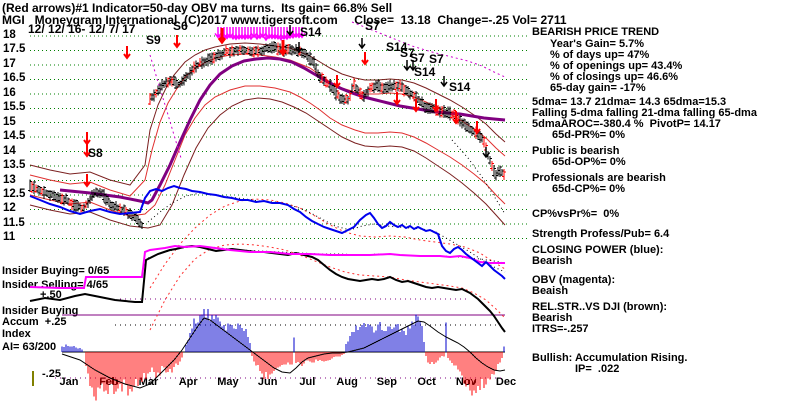 Image resolution: width=800 pixels, height=405 pixels. Describe the element at coordinates (327, 287) in the screenshot. I see `relstr-ma-red-dotted` at that location.